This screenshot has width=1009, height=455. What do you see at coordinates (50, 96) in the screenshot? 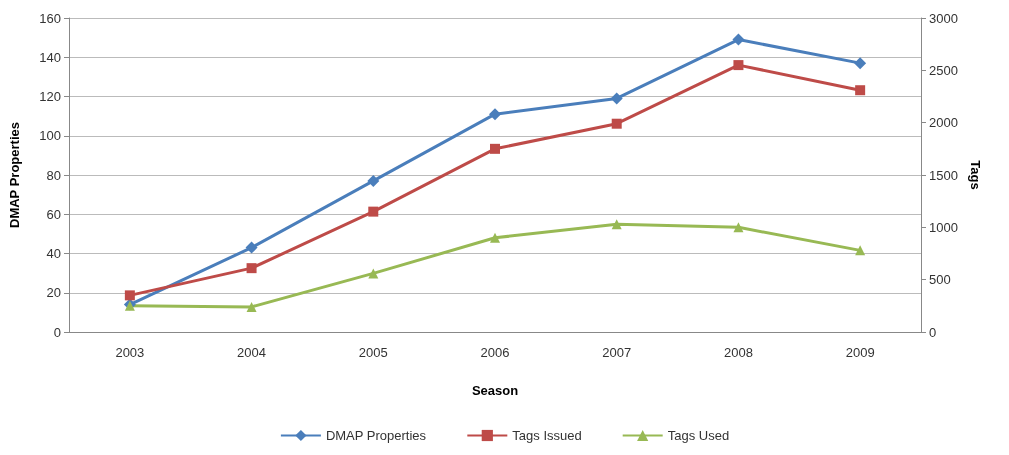
I see `y-tick-label: 120` at bounding box center [50, 96].